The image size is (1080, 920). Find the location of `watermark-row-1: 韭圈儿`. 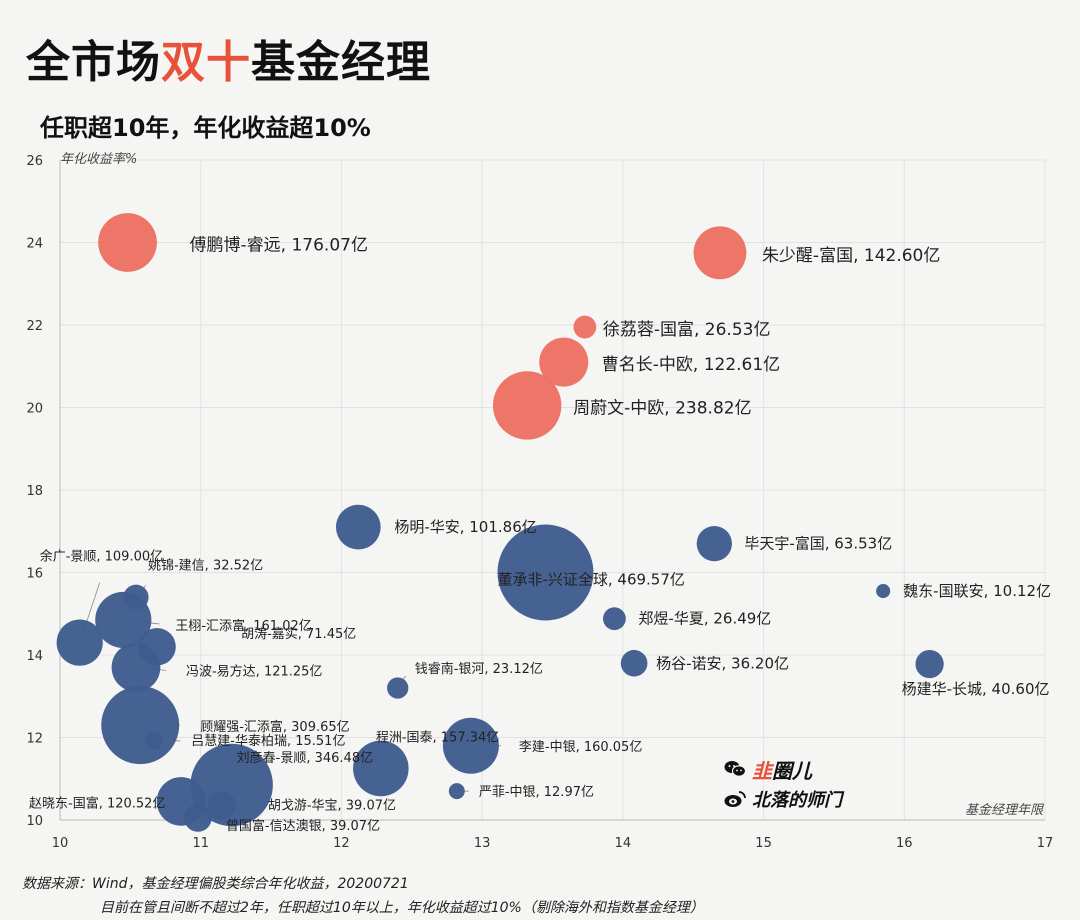

watermark-row-1: 韭圈儿 is located at coordinates (783, 769).